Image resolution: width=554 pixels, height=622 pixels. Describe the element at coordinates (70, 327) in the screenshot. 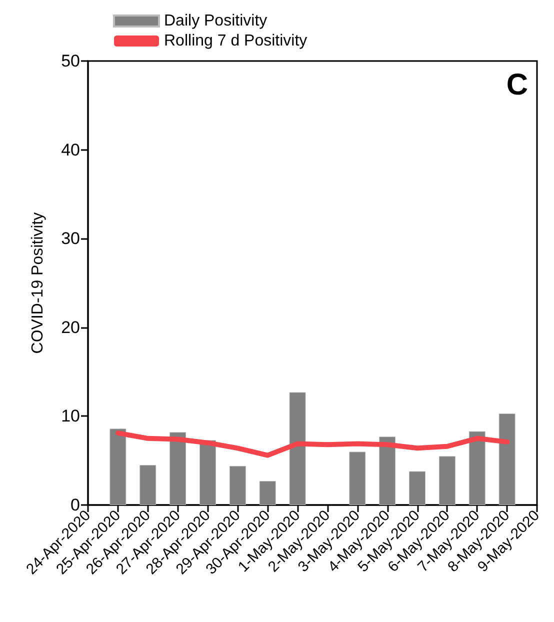

I see `y-tick-label: 20` at that location.